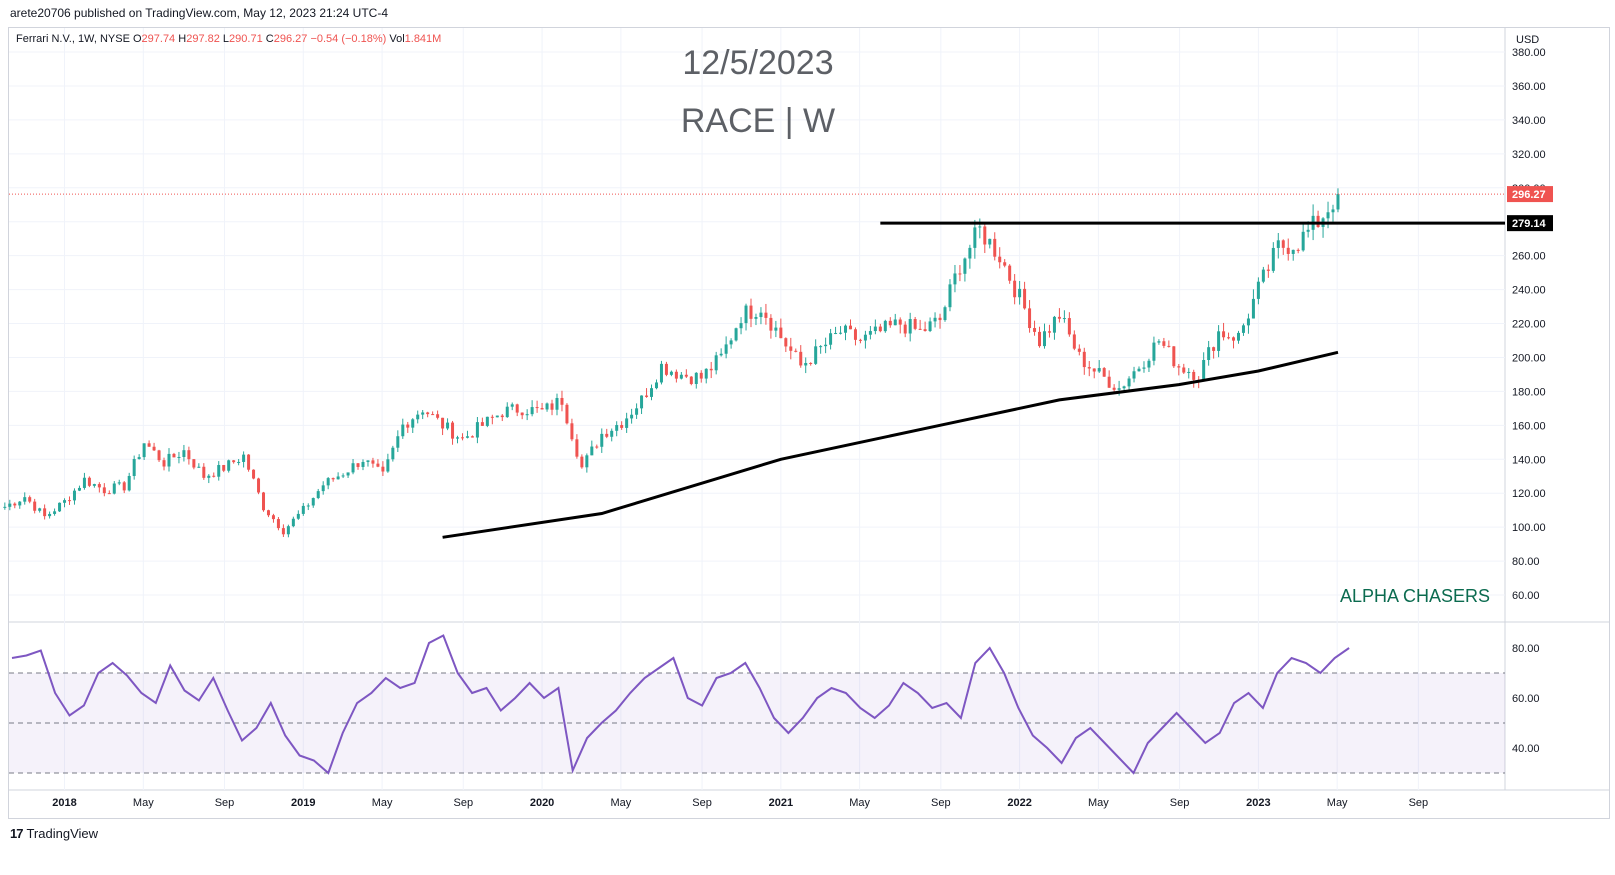 This screenshot has height=875, width=1615. What do you see at coordinates (1019, 803) in the screenshot?
I see `time-tick-label: 2022` at bounding box center [1019, 803].